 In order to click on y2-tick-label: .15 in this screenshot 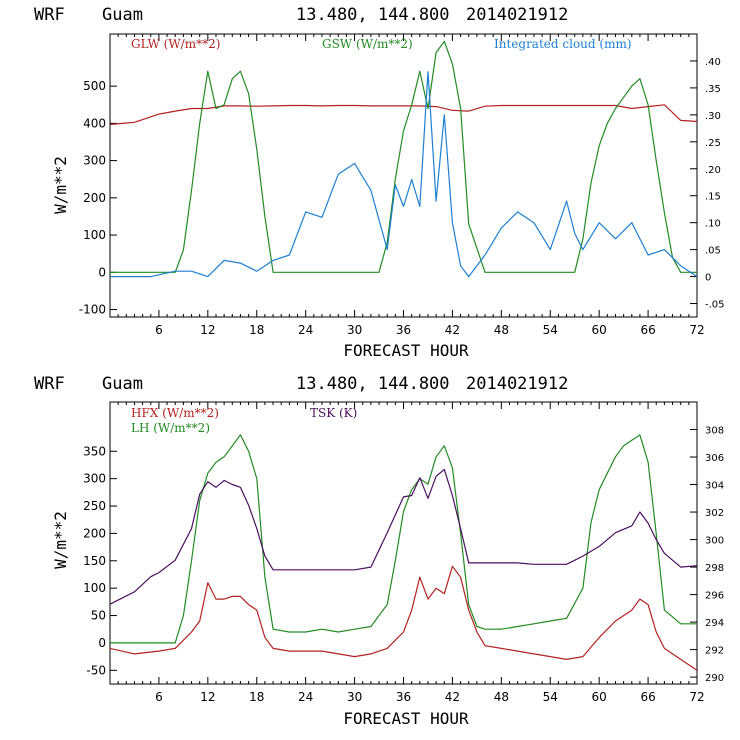, I will do `click(713, 197)`.